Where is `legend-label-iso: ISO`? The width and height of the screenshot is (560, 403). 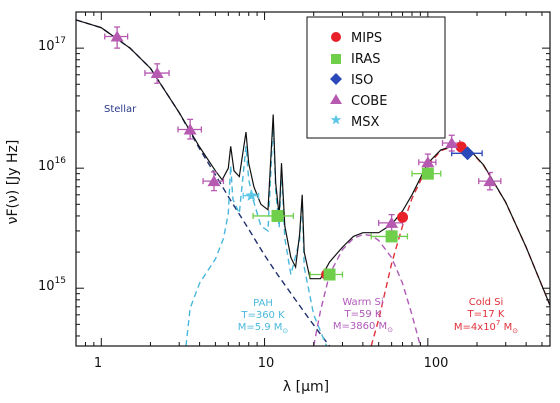 legend-label-iso: ISO is located at coordinates (362, 80).